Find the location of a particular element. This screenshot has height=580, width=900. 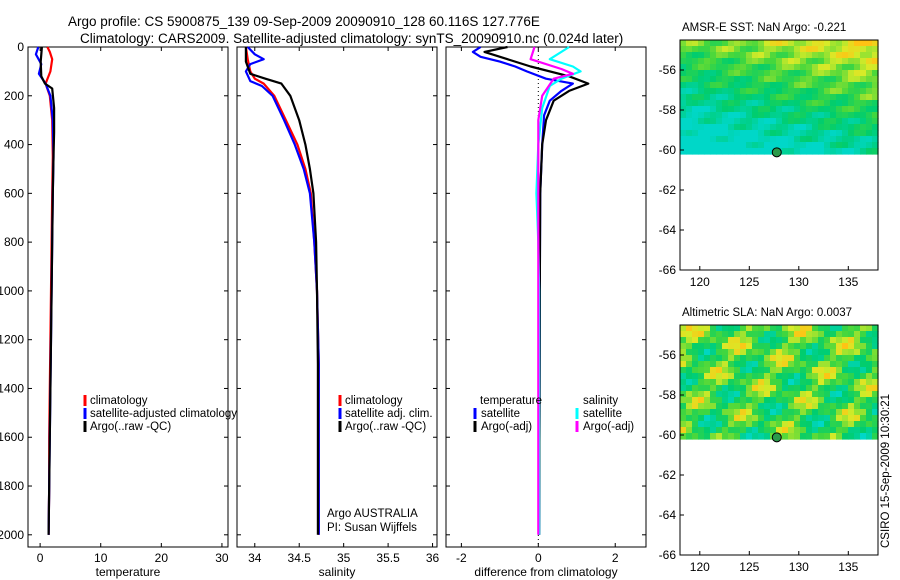

x-tick-label: 35.5 is located at coordinates (388, 558).